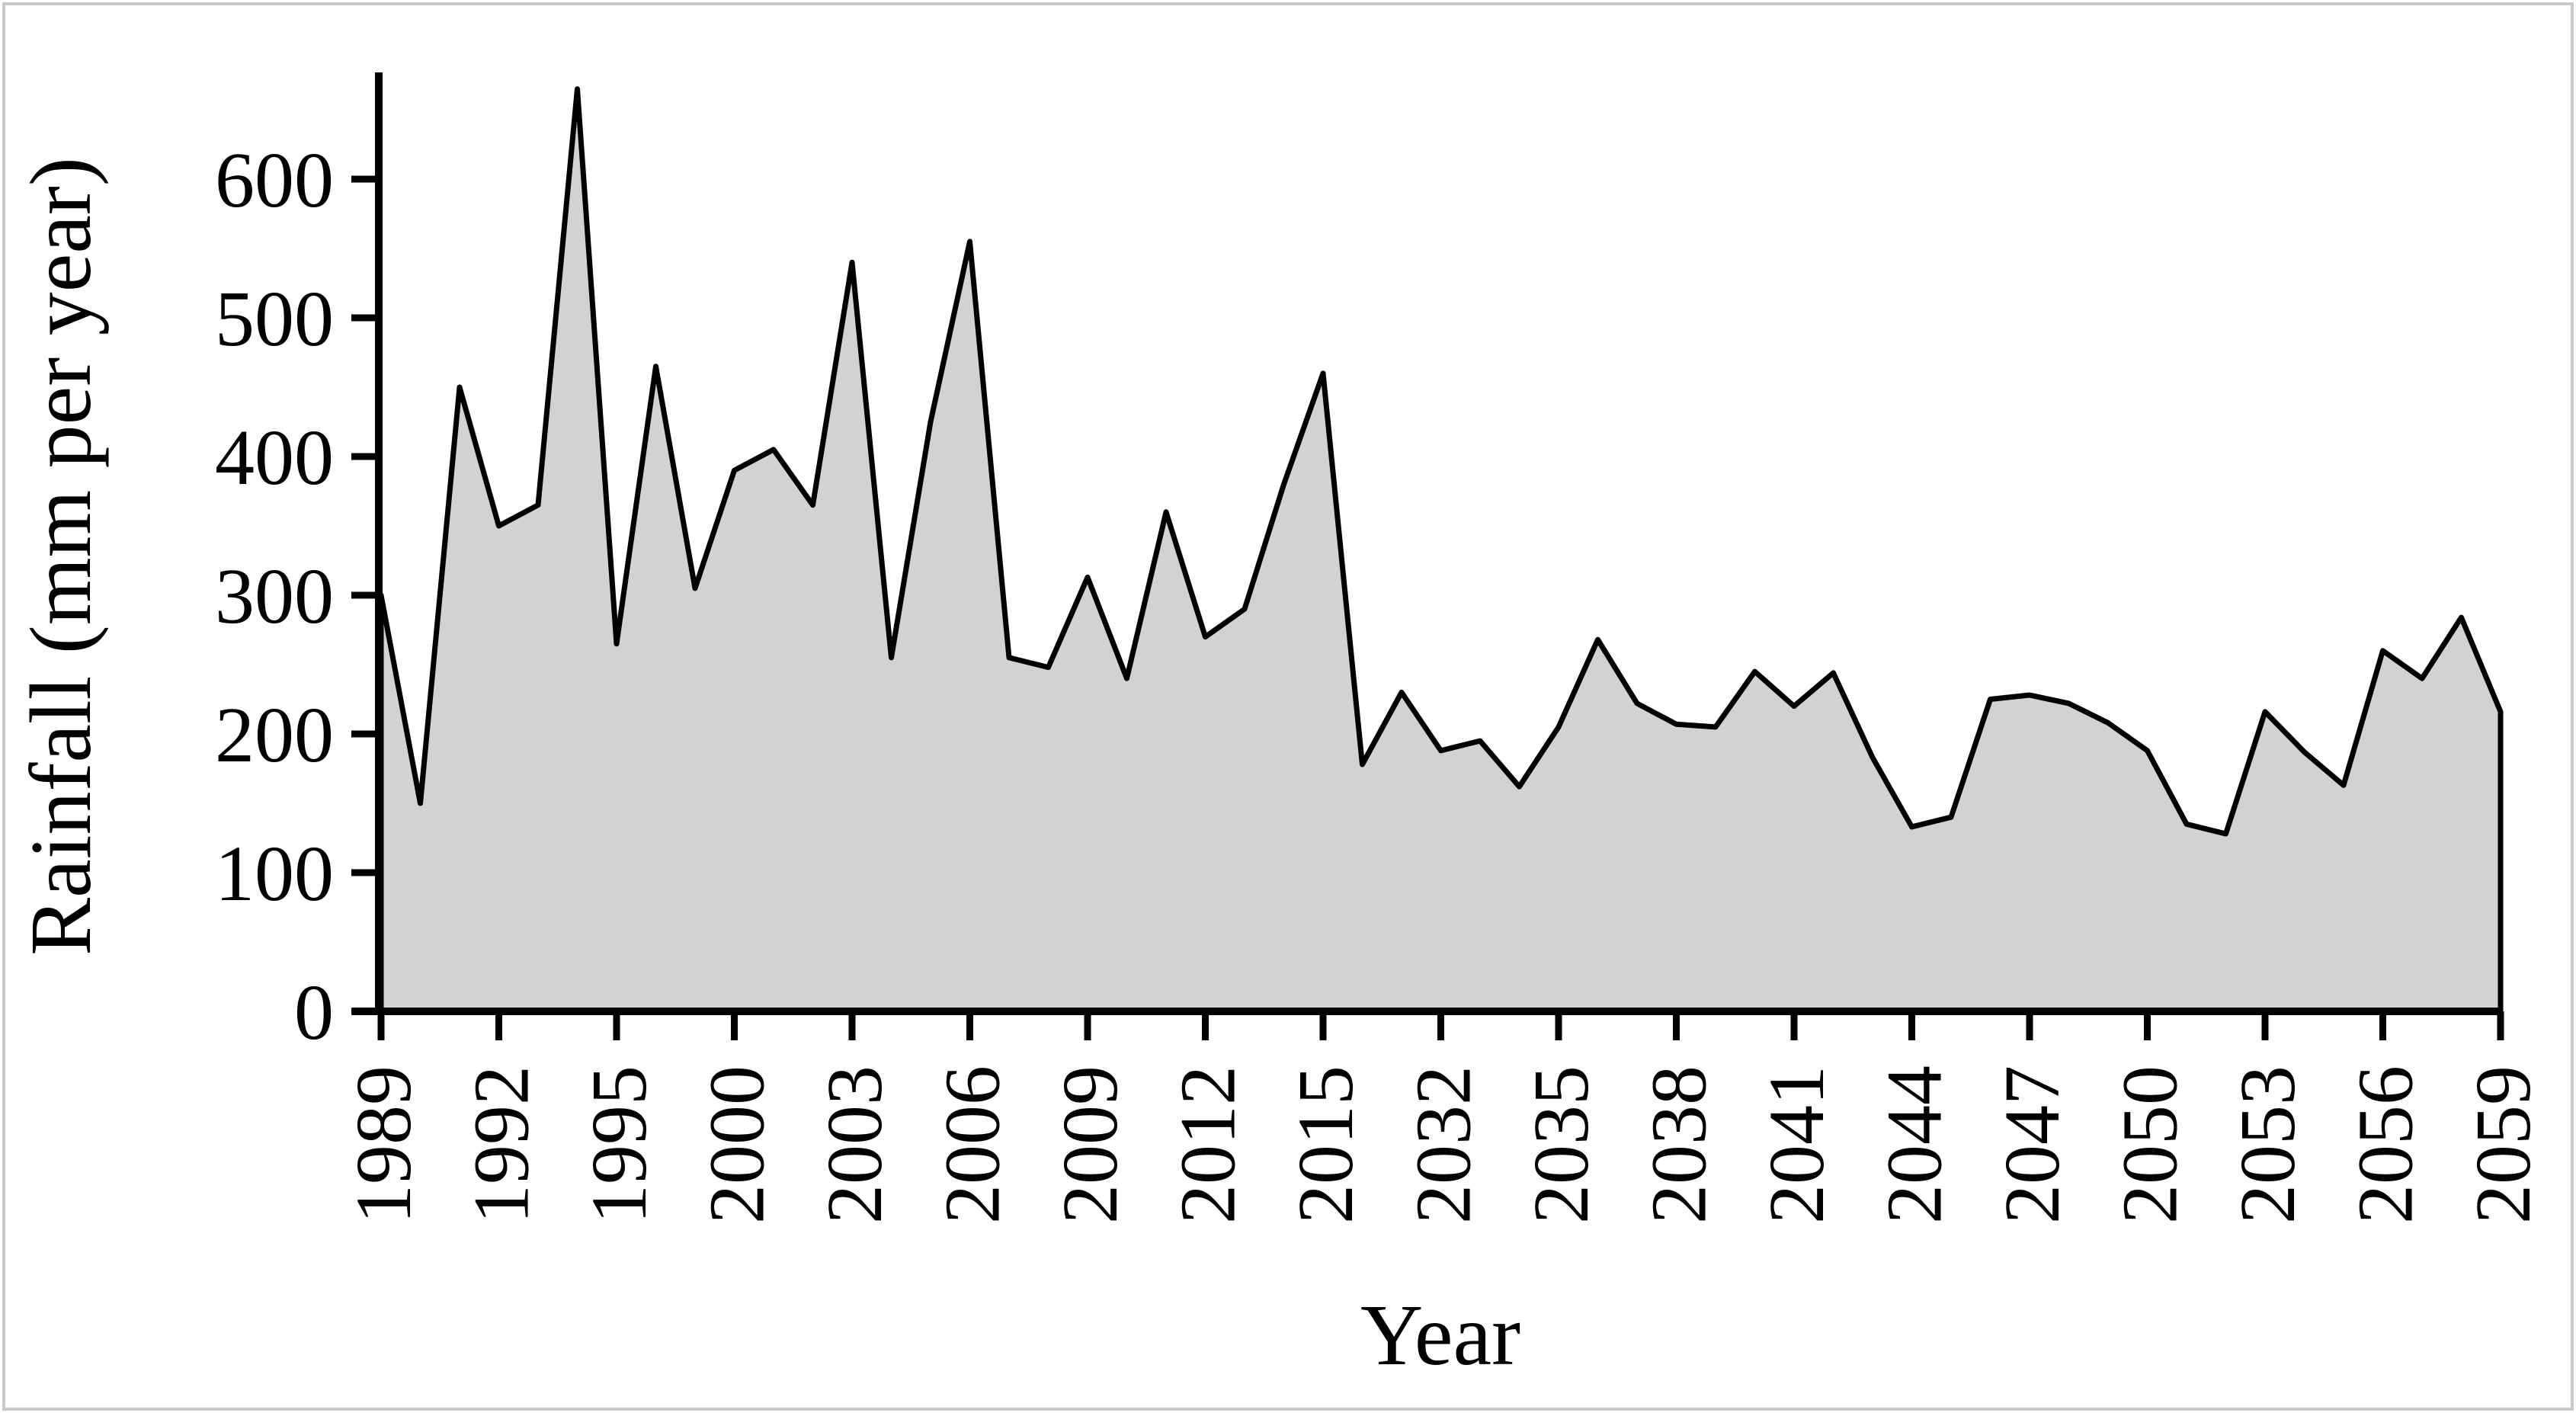 The image size is (2576, 1413). What do you see at coordinates (274, 874) in the screenshot?
I see `y-tick-label: 100` at bounding box center [274, 874].